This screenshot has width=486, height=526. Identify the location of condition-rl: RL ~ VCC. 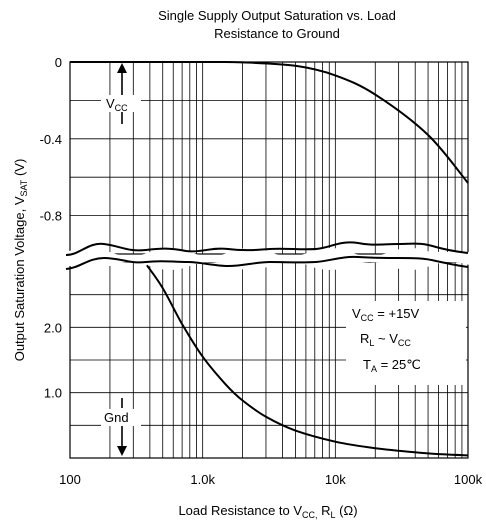
(385, 339).